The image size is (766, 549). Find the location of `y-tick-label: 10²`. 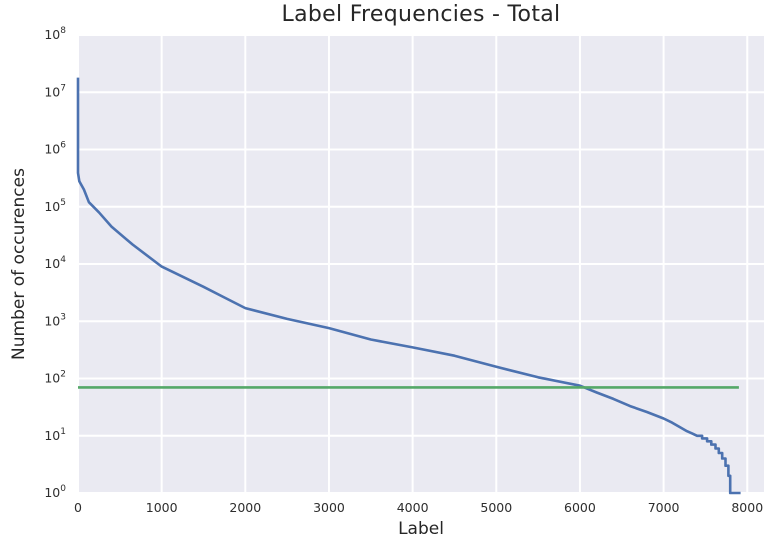

y-tick-label: 10² is located at coordinates (55, 378).